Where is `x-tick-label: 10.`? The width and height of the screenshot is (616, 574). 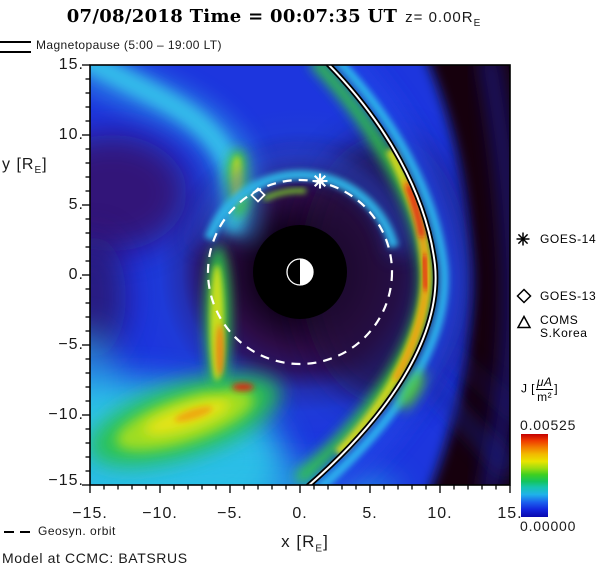 x-tick-label: 10. is located at coordinates (440, 513).